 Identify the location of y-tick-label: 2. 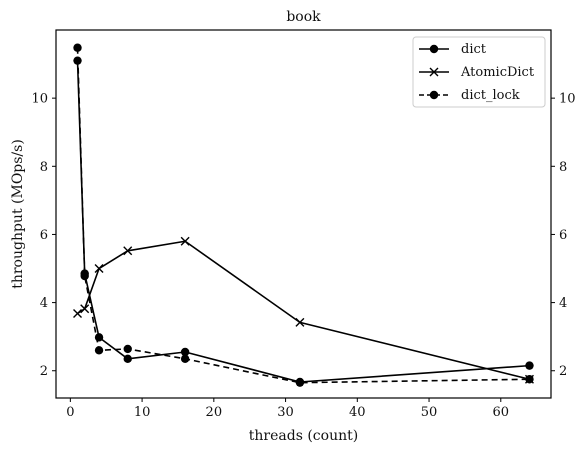
(44, 371).